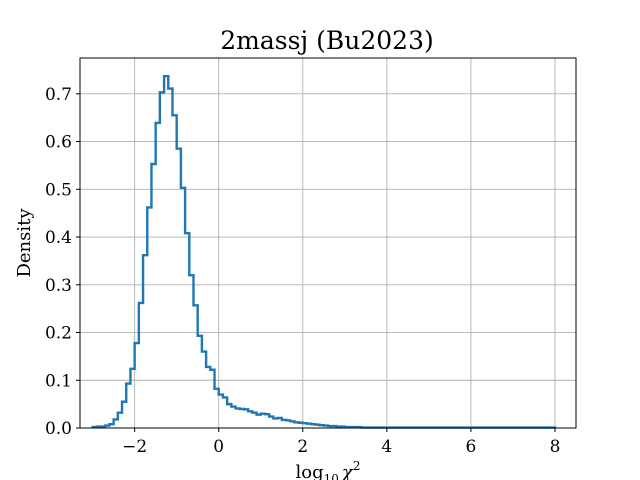 The width and height of the screenshot is (640, 480). What do you see at coordinates (134, 447) in the screenshot?
I see `x-tick-label: −2` at bounding box center [134, 447].